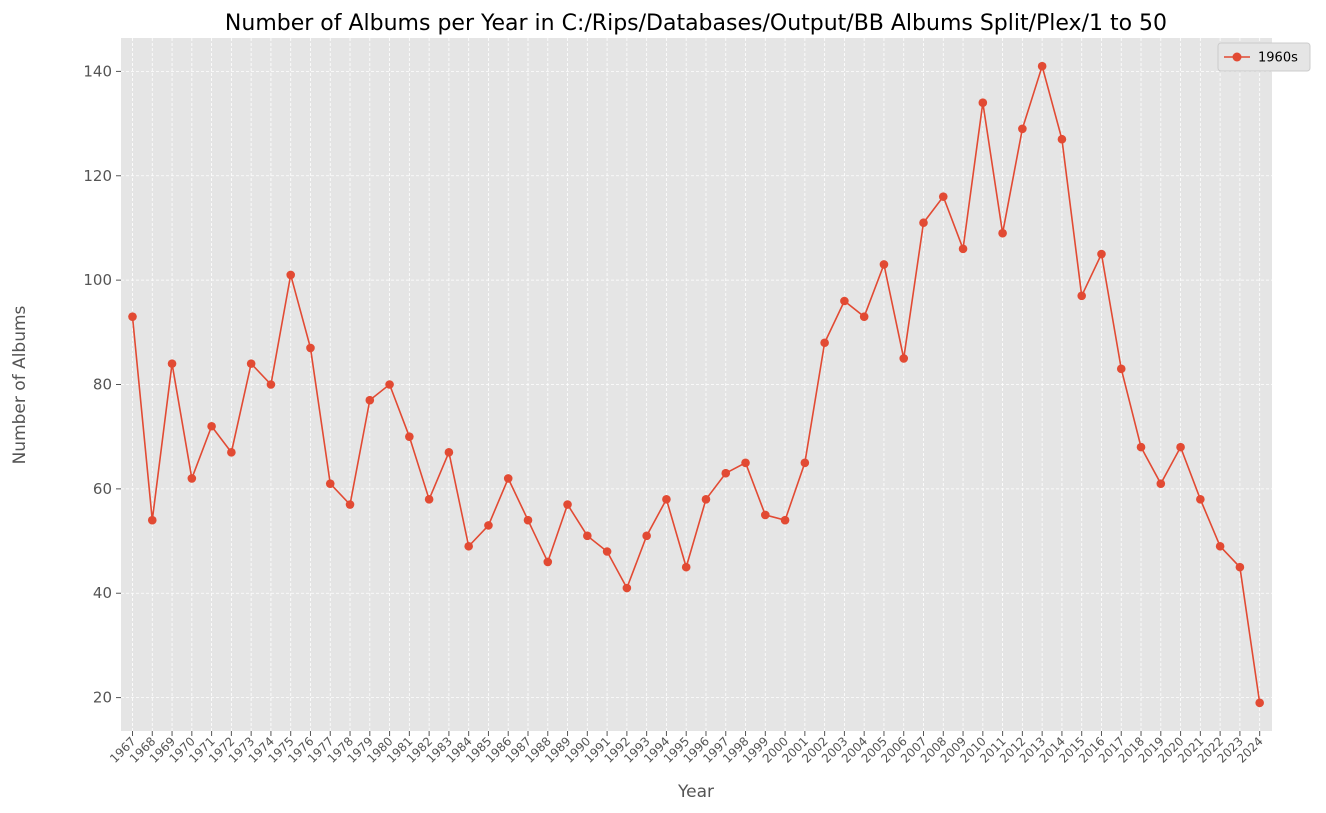  What do you see at coordinates (97, 176) in the screenshot?
I see `y-tick-label: 120` at bounding box center [97, 176].